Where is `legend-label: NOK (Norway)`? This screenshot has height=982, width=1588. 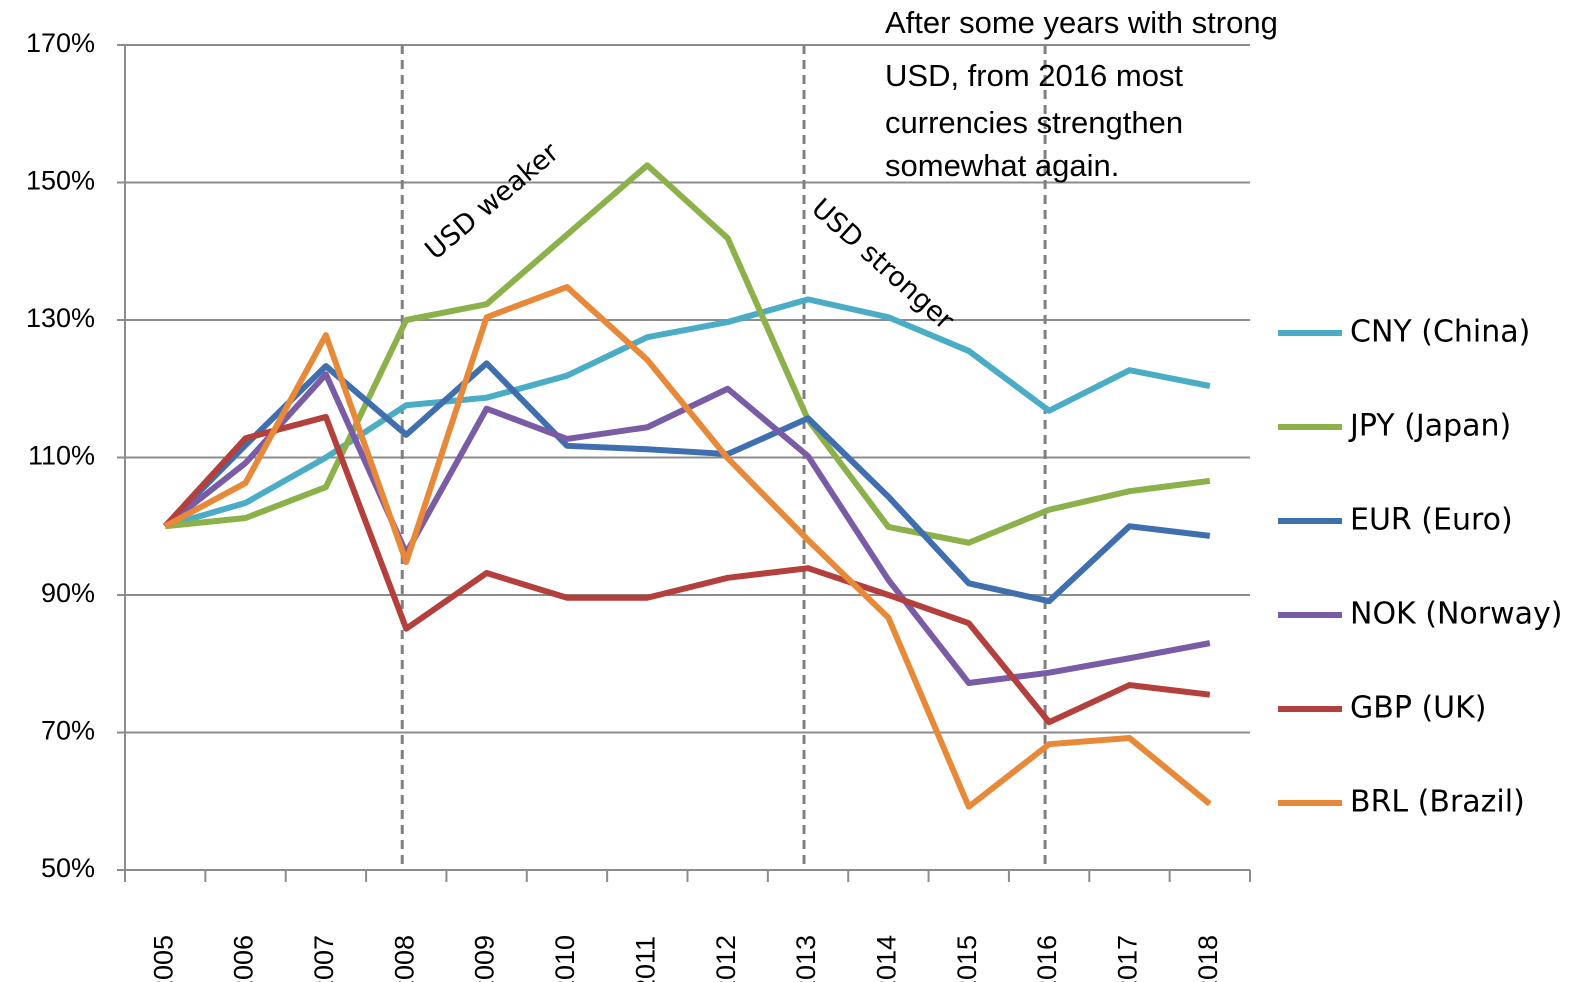
legend-label: NOK (Norway) is located at coordinates (1456, 614).